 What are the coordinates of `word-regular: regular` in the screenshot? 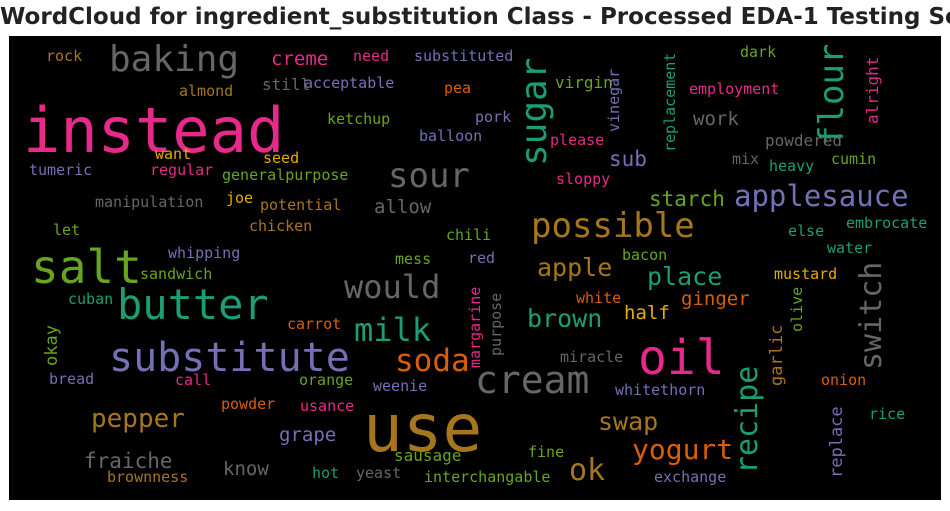 It's located at (182, 170).